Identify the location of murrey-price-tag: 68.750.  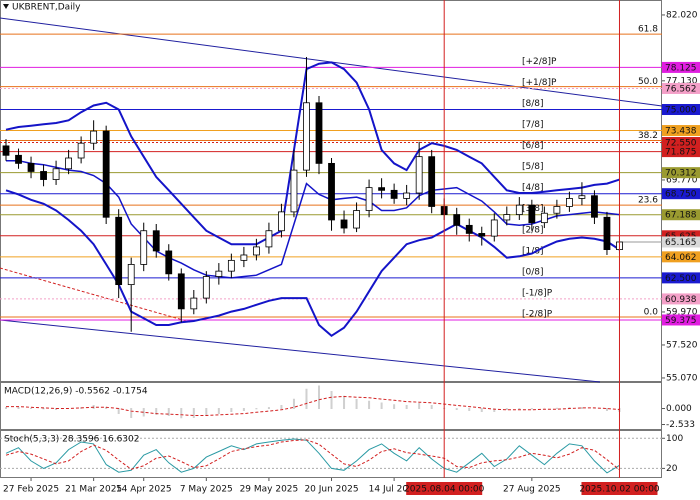
(681, 195).